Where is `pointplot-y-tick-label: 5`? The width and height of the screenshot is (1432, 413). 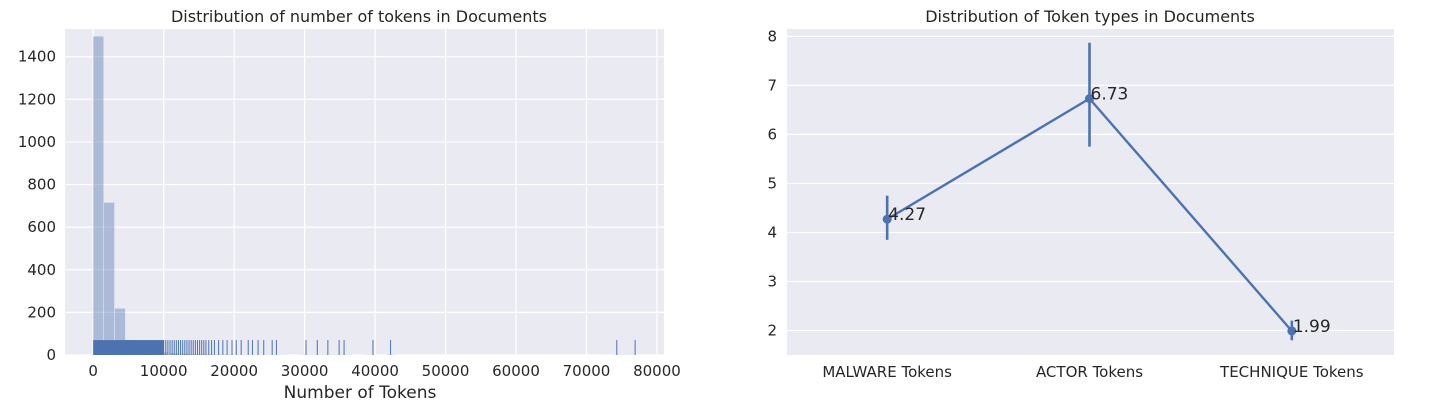
pointplot-y-tick-label: 5 is located at coordinates (772, 183).